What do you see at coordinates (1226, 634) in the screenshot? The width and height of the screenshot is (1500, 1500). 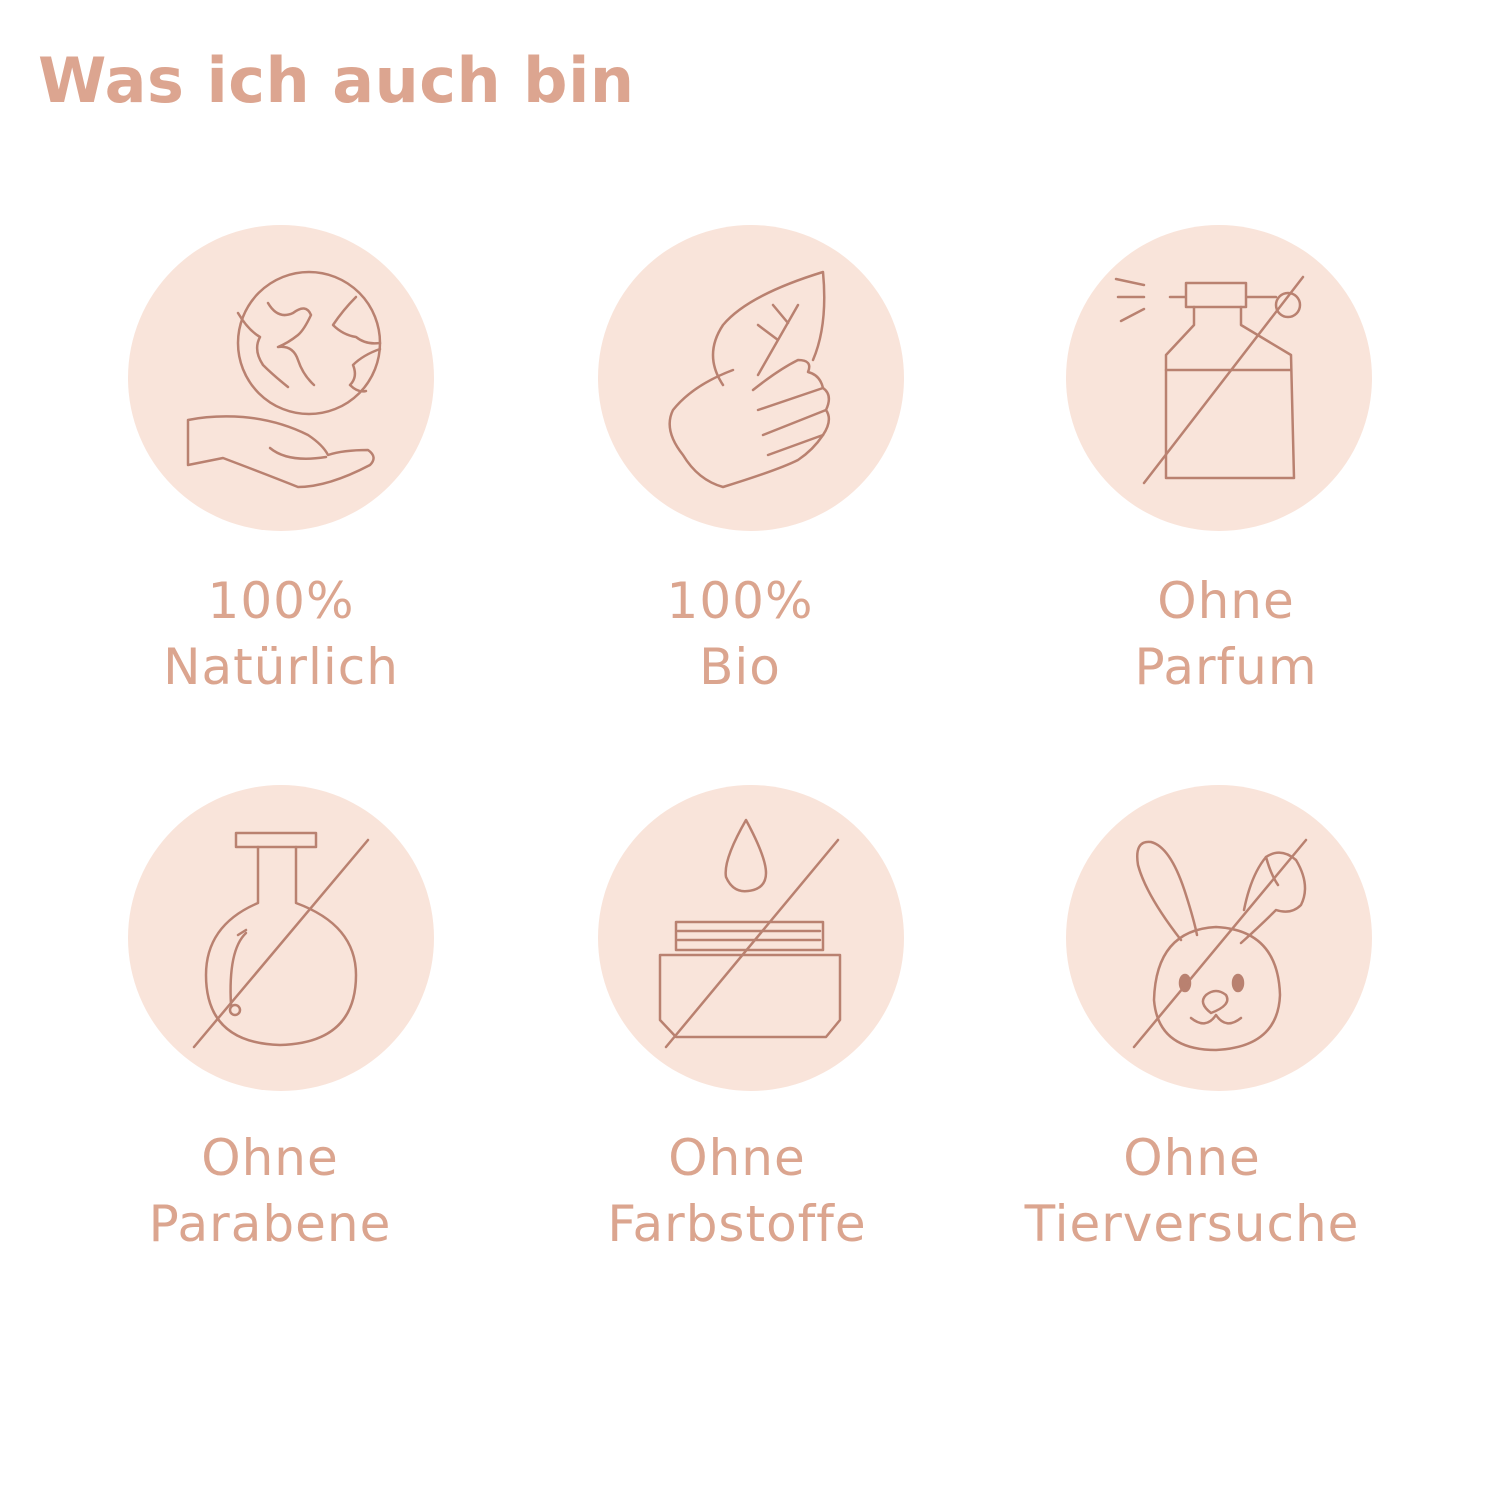 I see `feature-label: Ohne Parfum` at bounding box center [1226, 634].